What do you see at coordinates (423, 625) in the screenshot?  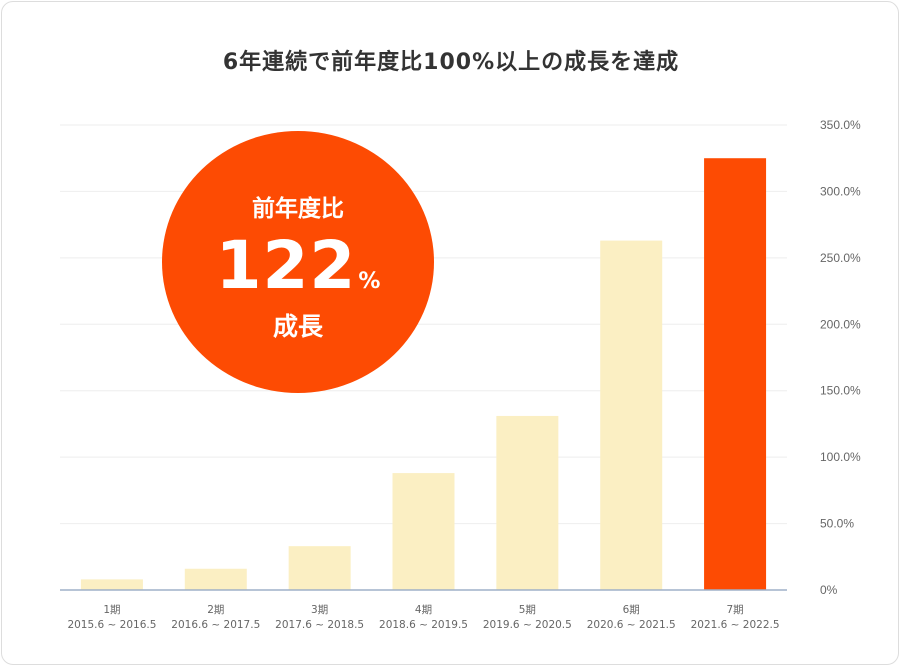 I see `x-tick-range: 2018.6 ~ 2019.5` at bounding box center [423, 625].